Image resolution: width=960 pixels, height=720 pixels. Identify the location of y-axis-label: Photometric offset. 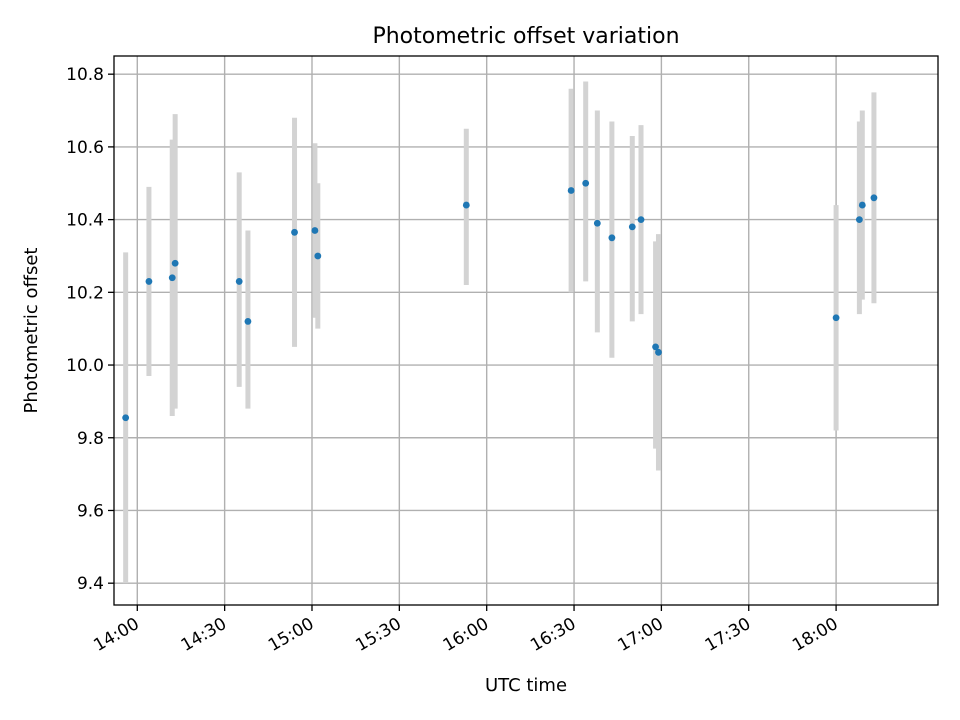
(31, 331).